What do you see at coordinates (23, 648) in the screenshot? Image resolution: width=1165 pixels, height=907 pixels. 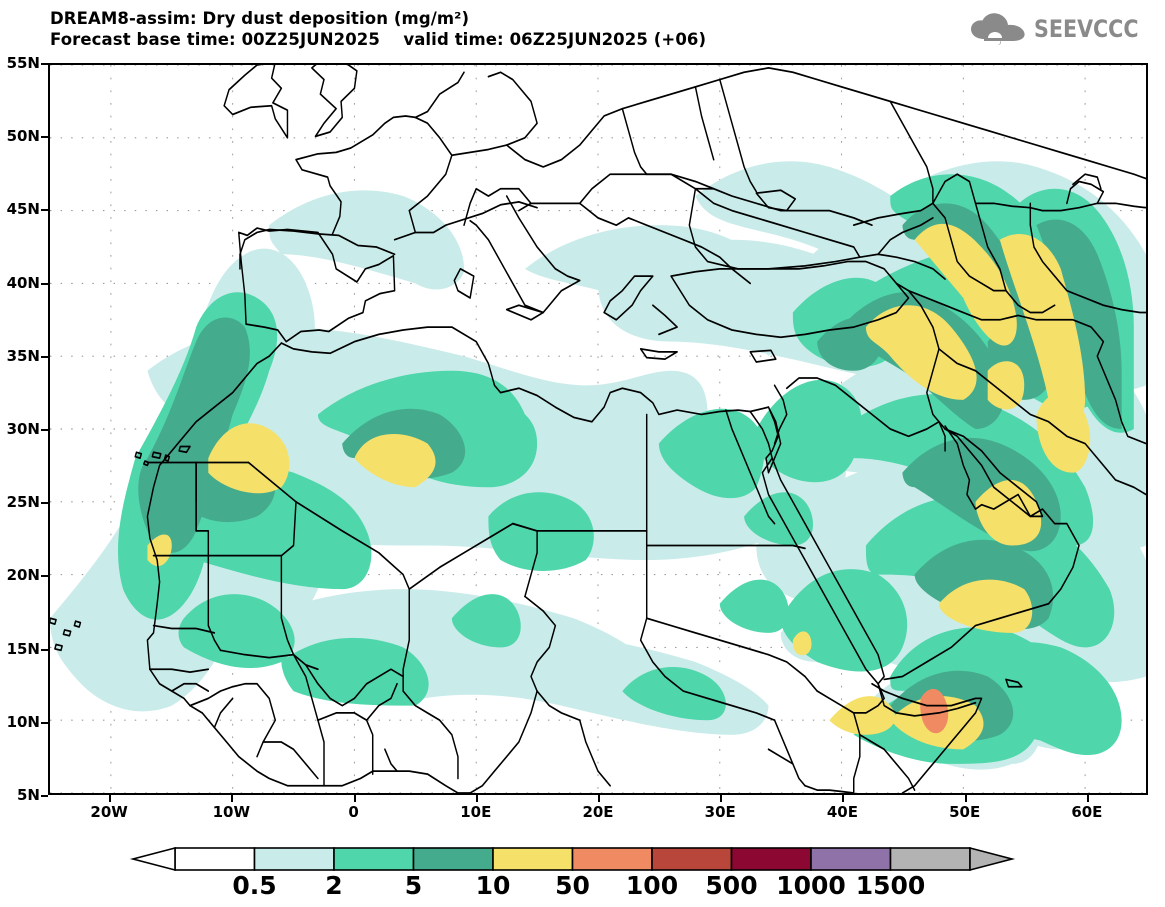 I see `y-axis-label: 15N` at bounding box center [23, 648].